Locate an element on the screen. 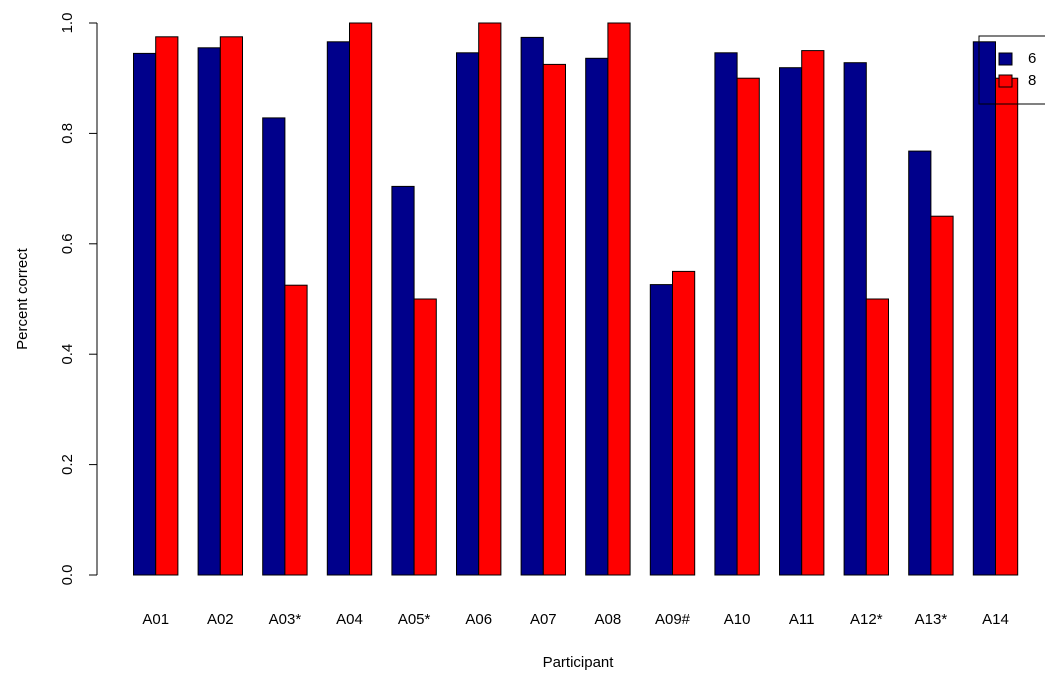 The image size is (1045, 679). x-tick-label-a06: A06 is located at coordinates (478, 619).